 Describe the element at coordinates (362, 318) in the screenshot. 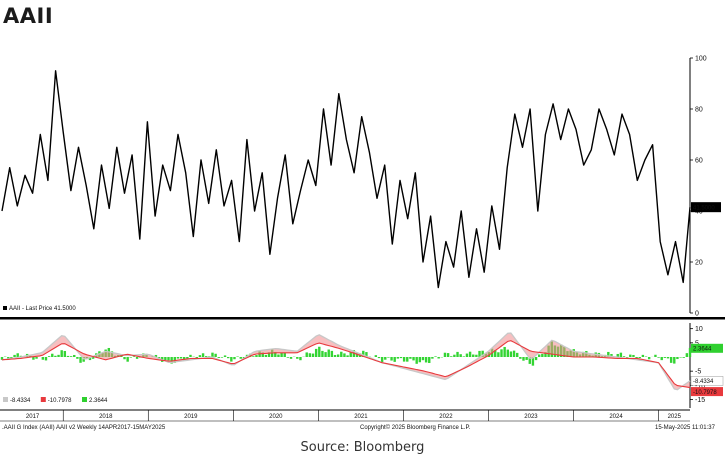

I see `panel-separator` at that location.